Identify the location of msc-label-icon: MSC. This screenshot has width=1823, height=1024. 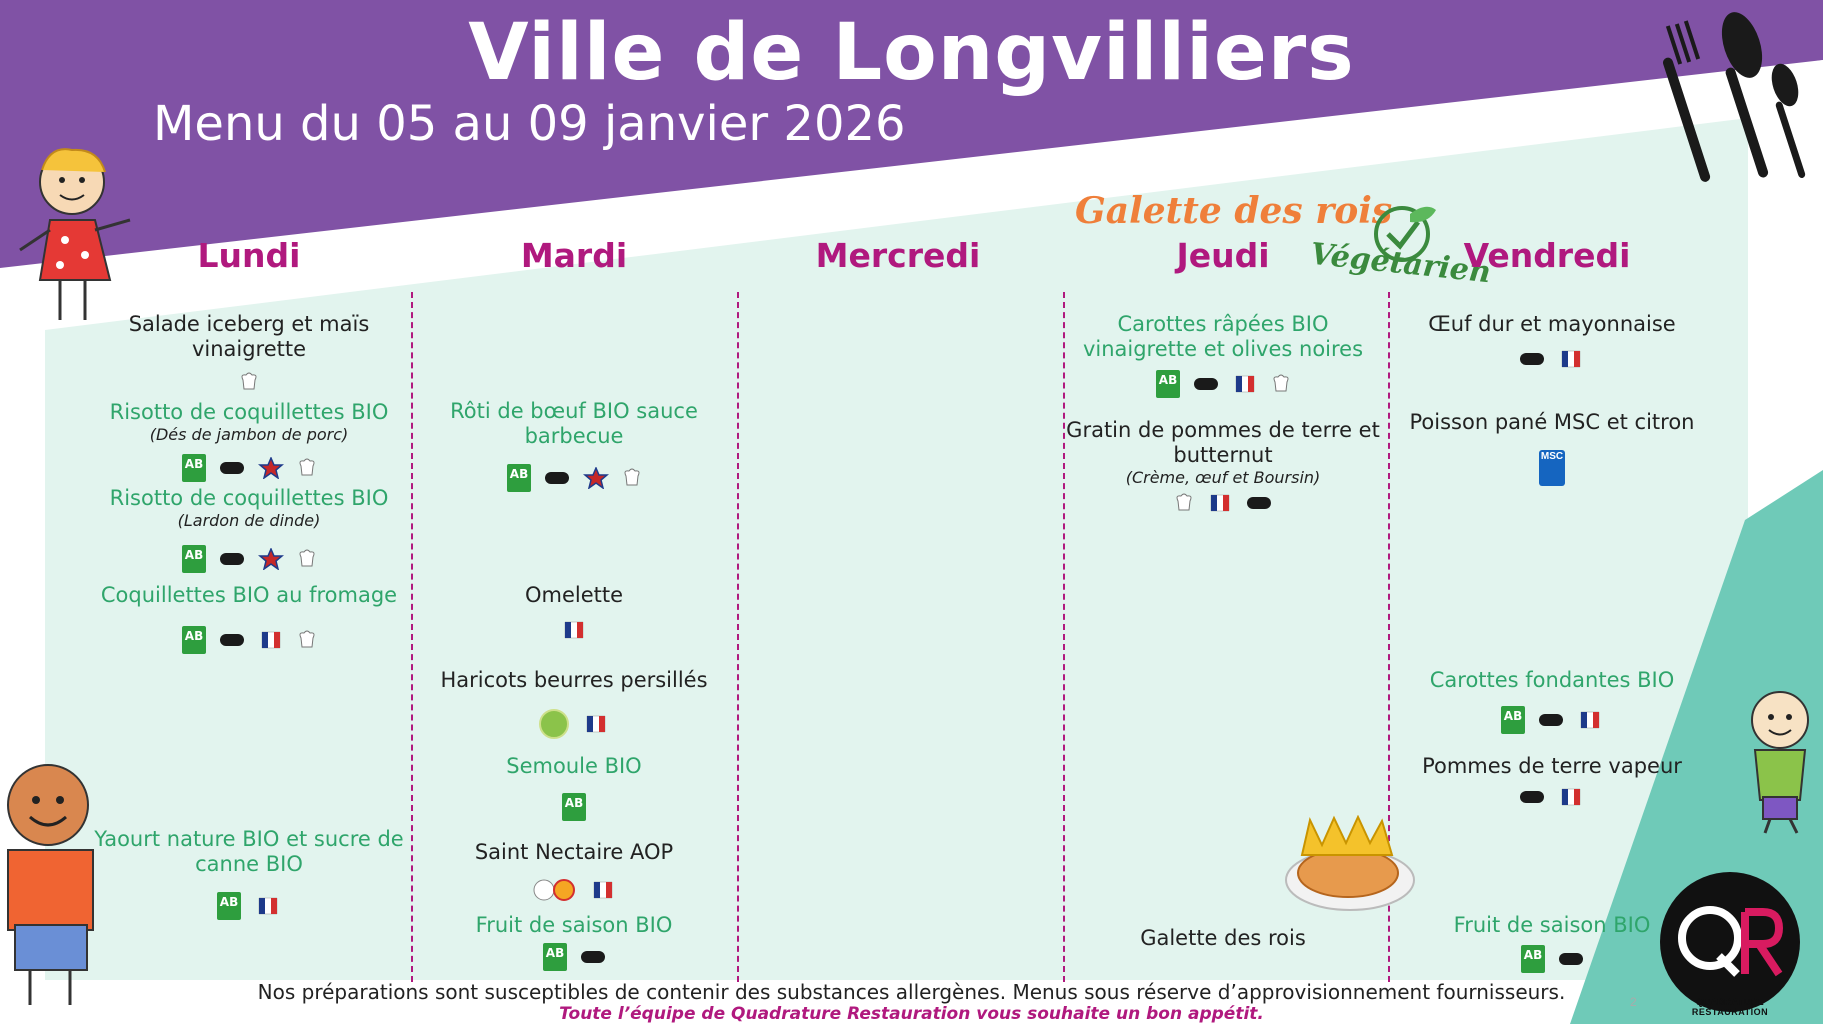
(1552, 468).